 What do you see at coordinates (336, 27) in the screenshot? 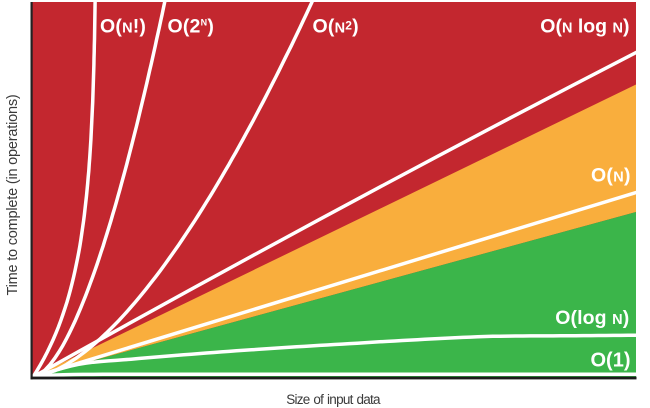
I see `svg-text: O(N2)` at bounding box center [336, 27].